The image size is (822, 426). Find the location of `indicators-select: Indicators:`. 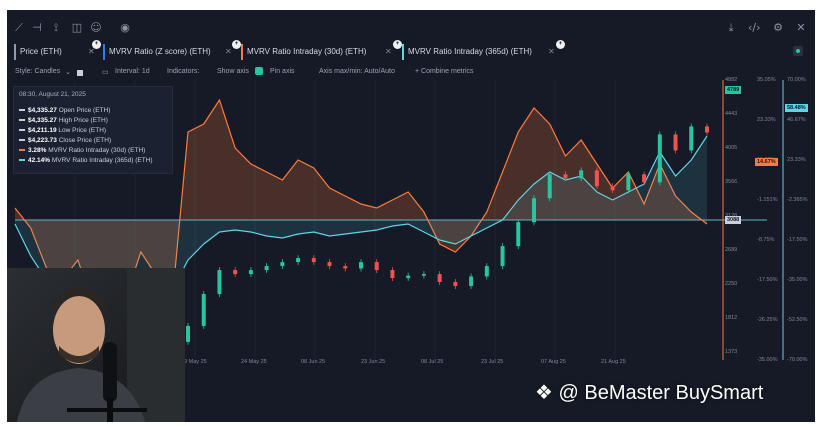

indicators-select: Indicators: is located at coordinates (183, 71).